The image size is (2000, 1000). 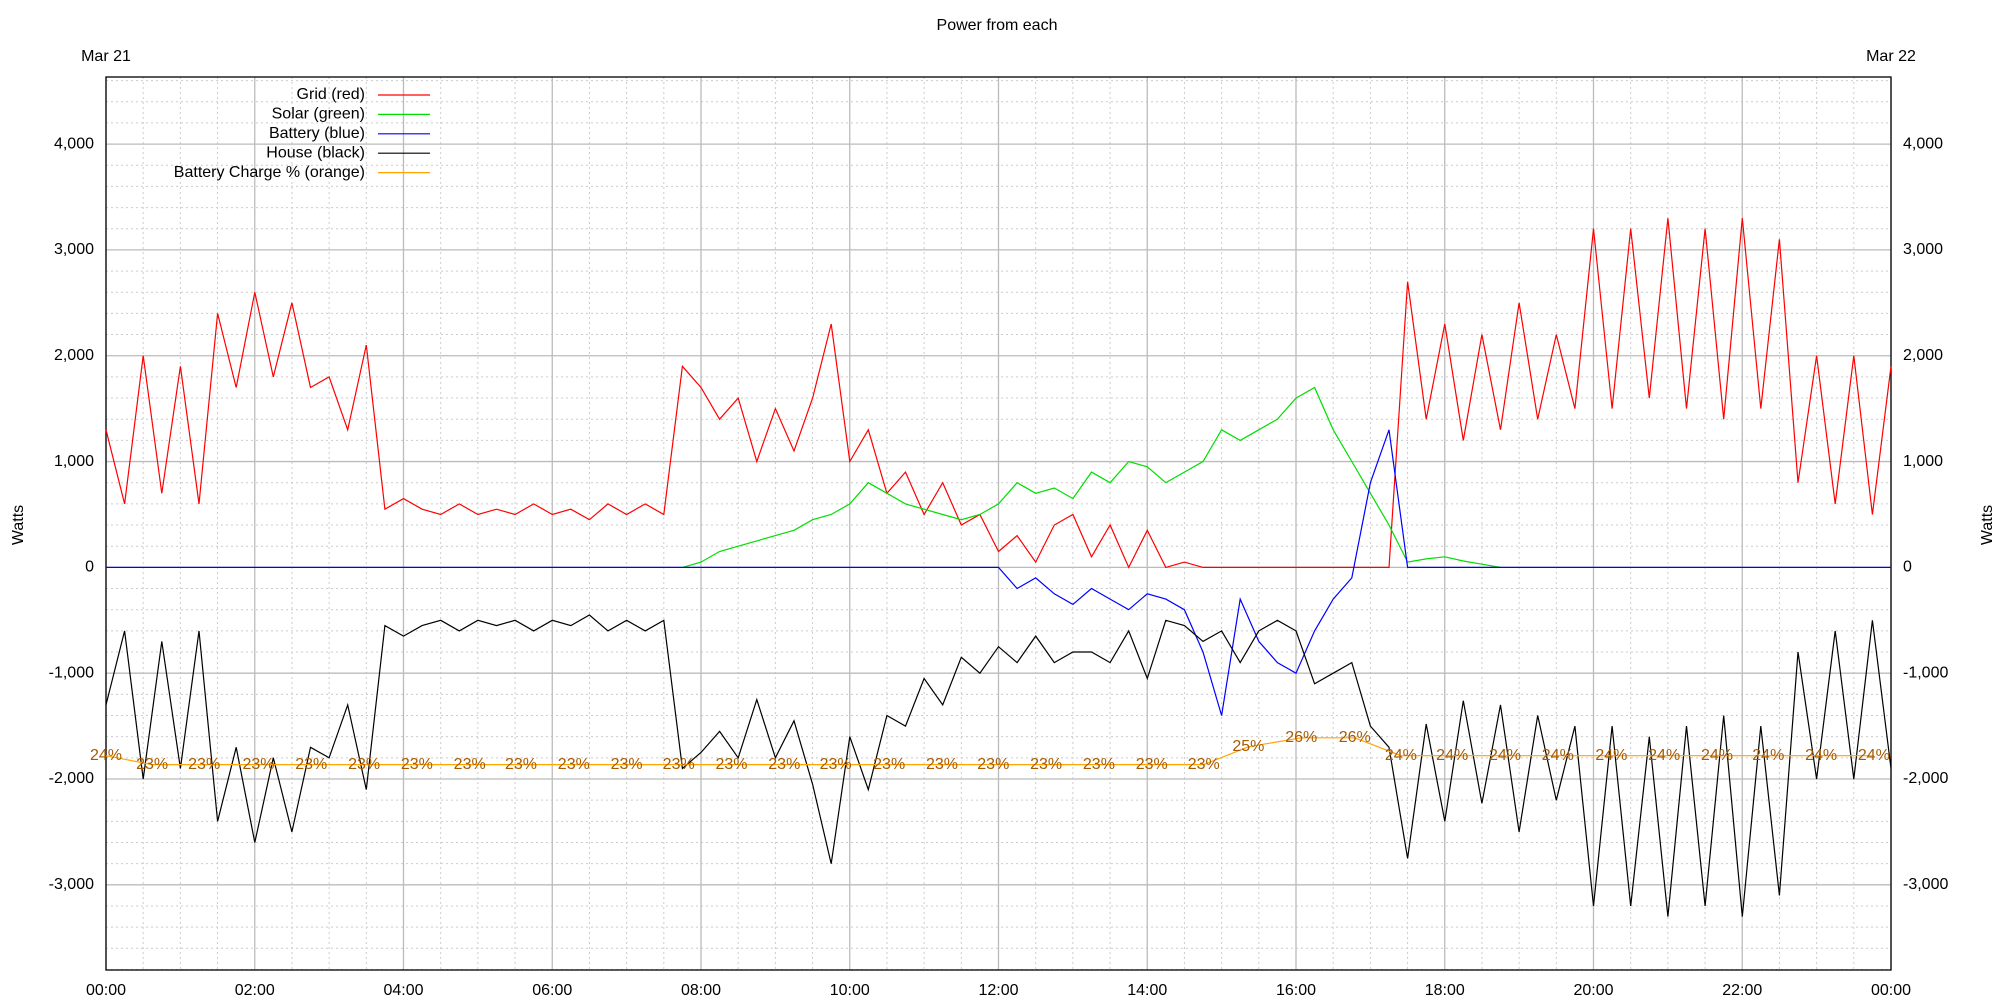 What do you see at coordinates (1147, 990) in the screenshot?
I see `x-tick-label: 14:00` at bounding box center [1147, 990].